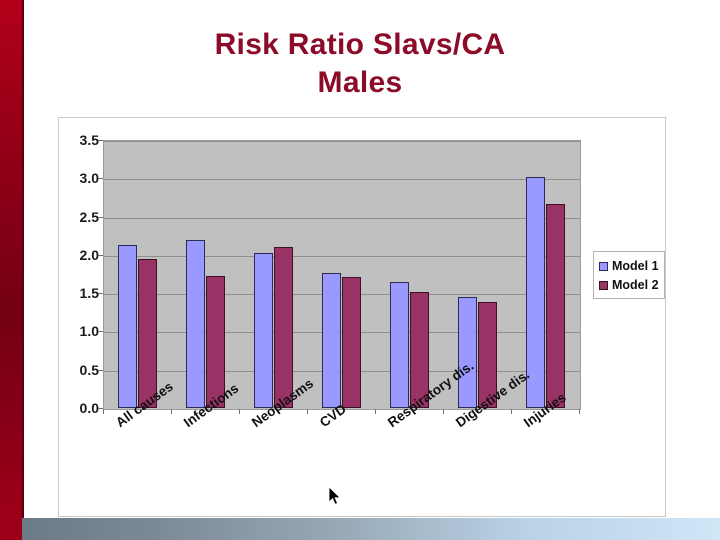  I want to click on legend-item-model-1: Model 1, so click(629, 266).